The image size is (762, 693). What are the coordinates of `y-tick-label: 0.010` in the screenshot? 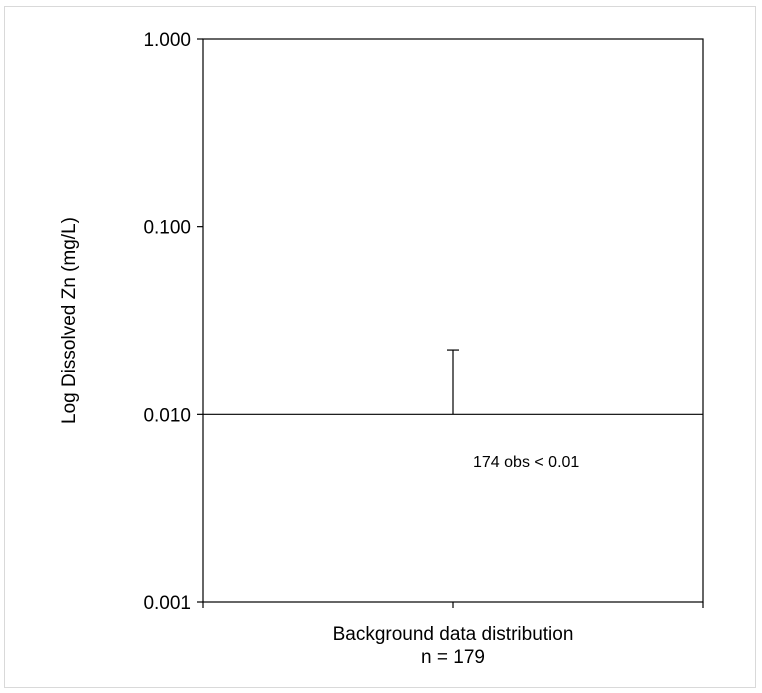 It's located at (167, 415).